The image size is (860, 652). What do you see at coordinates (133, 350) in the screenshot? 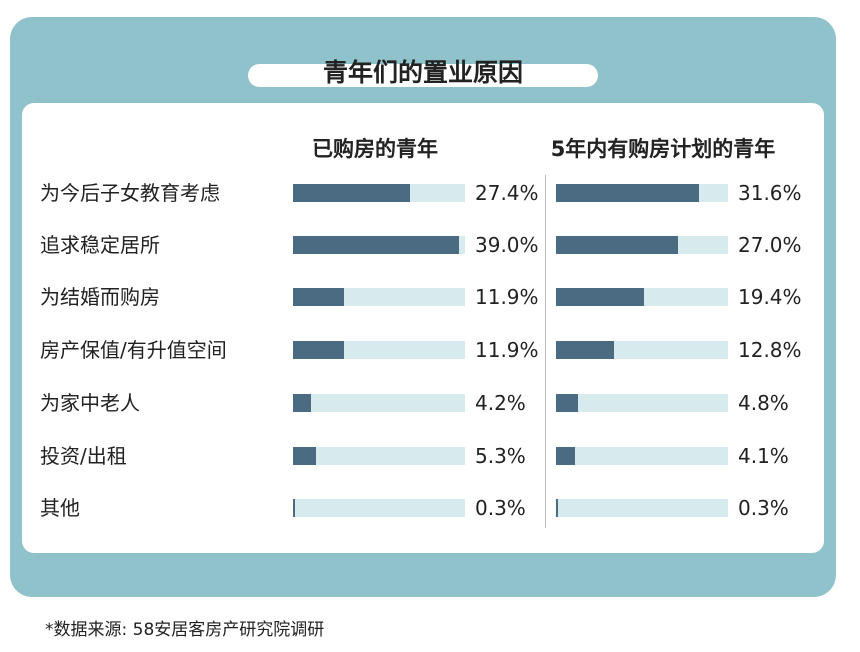
I see `category-label: 房产保值/有升值空间` at bounding box center [133, 350].